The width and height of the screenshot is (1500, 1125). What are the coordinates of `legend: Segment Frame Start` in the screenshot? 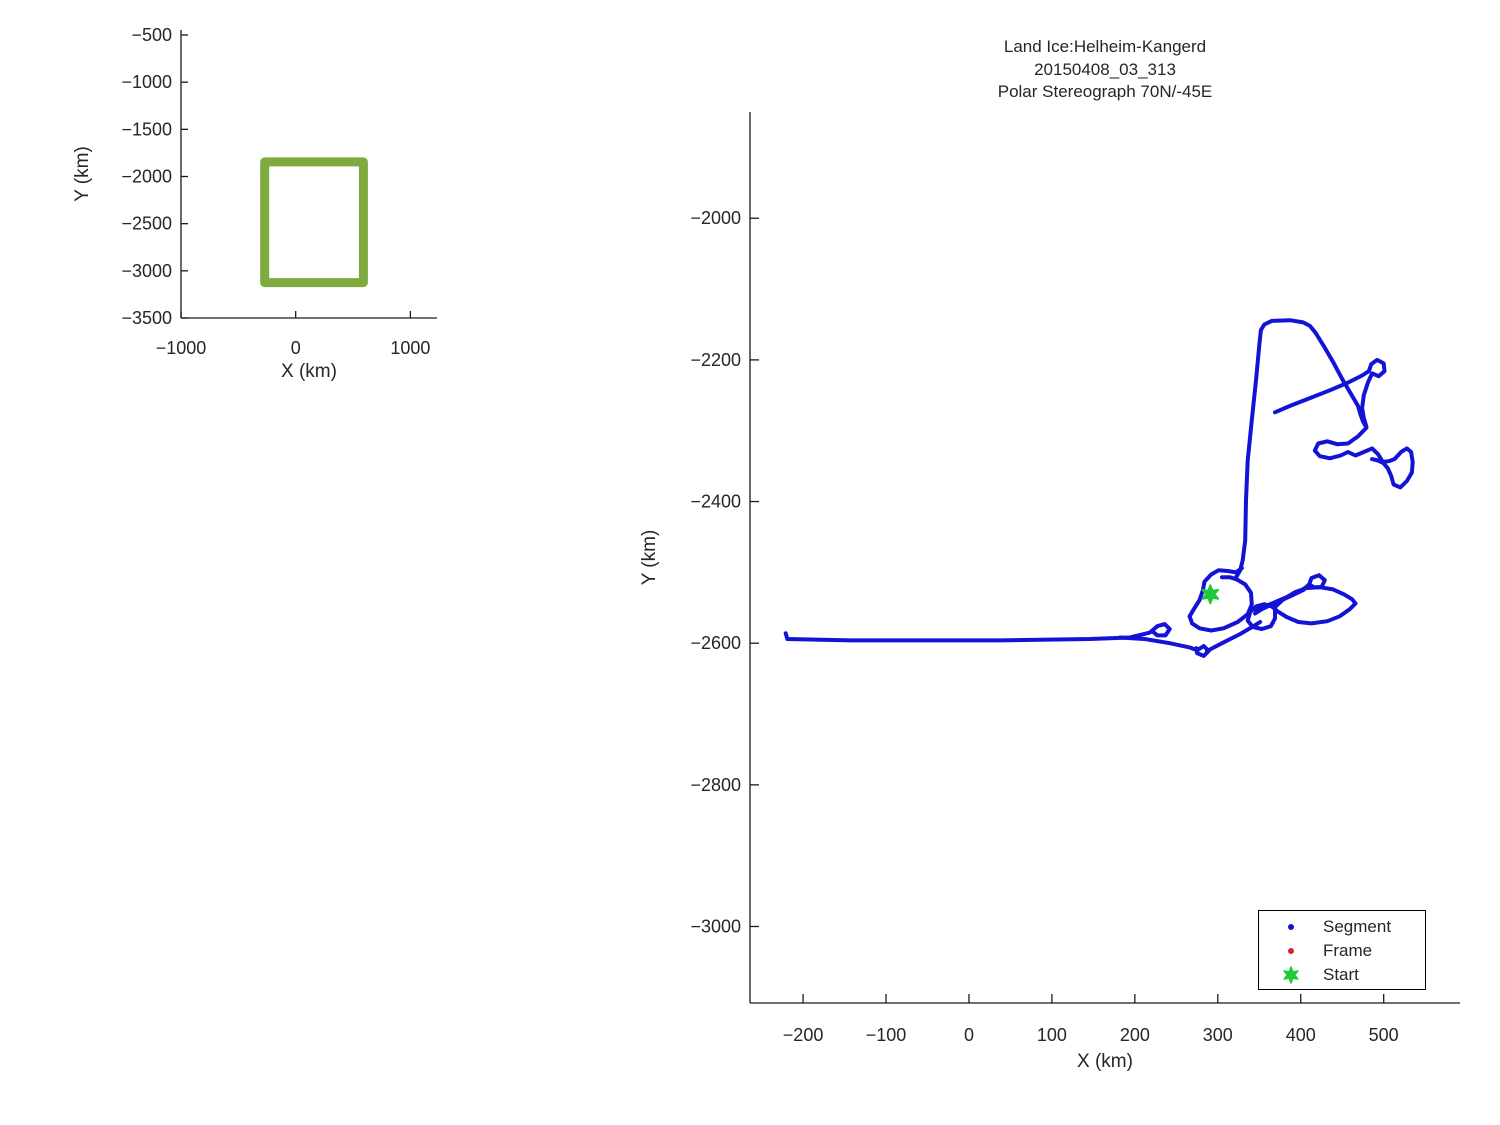 It's located at (1342, 950).